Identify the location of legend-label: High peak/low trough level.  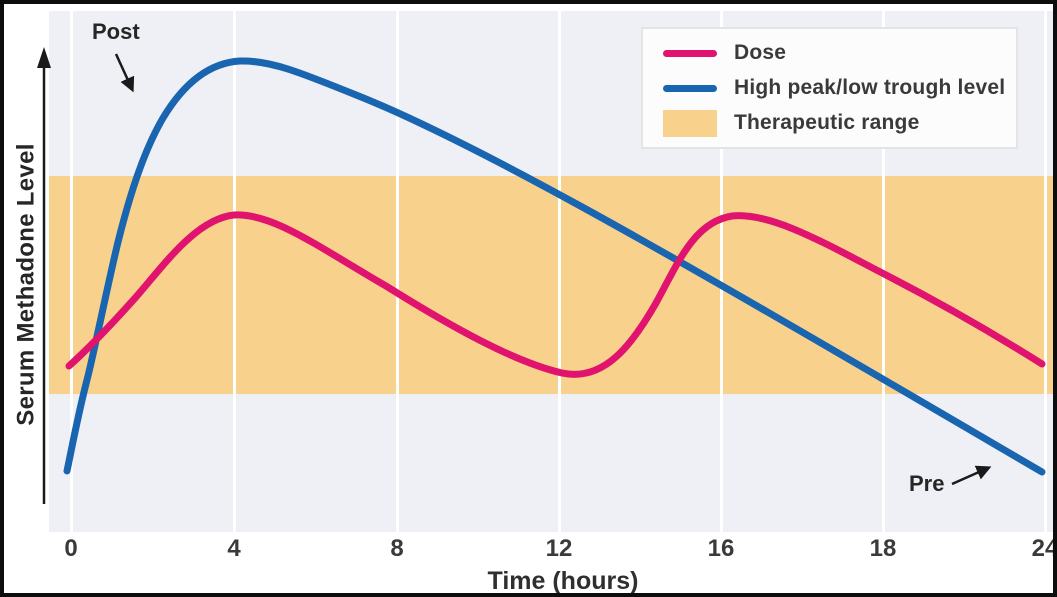
(870, 87).